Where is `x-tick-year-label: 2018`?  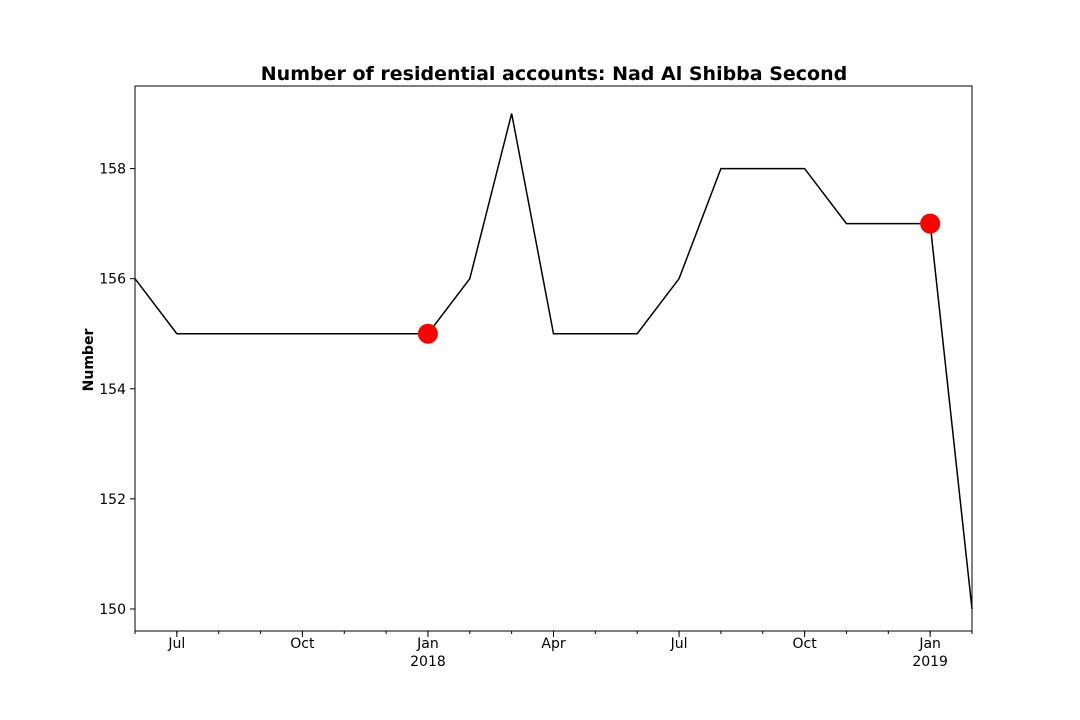
x-tick-year-label: 2018 is located at coordinates (428, 662).